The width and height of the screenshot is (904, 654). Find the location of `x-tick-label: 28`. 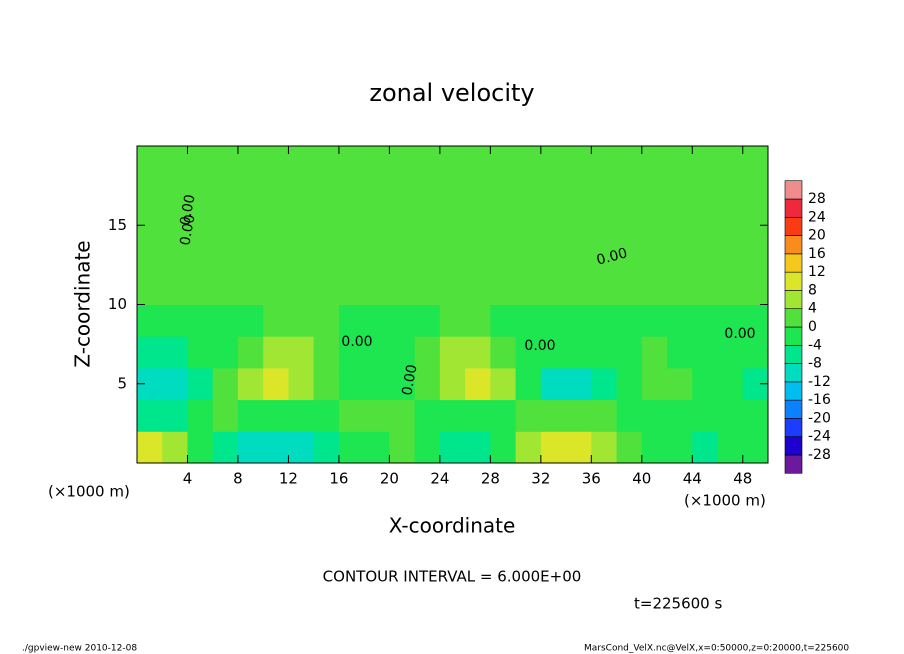

x-tick-label: 28 is located at coordinates (490, 479).